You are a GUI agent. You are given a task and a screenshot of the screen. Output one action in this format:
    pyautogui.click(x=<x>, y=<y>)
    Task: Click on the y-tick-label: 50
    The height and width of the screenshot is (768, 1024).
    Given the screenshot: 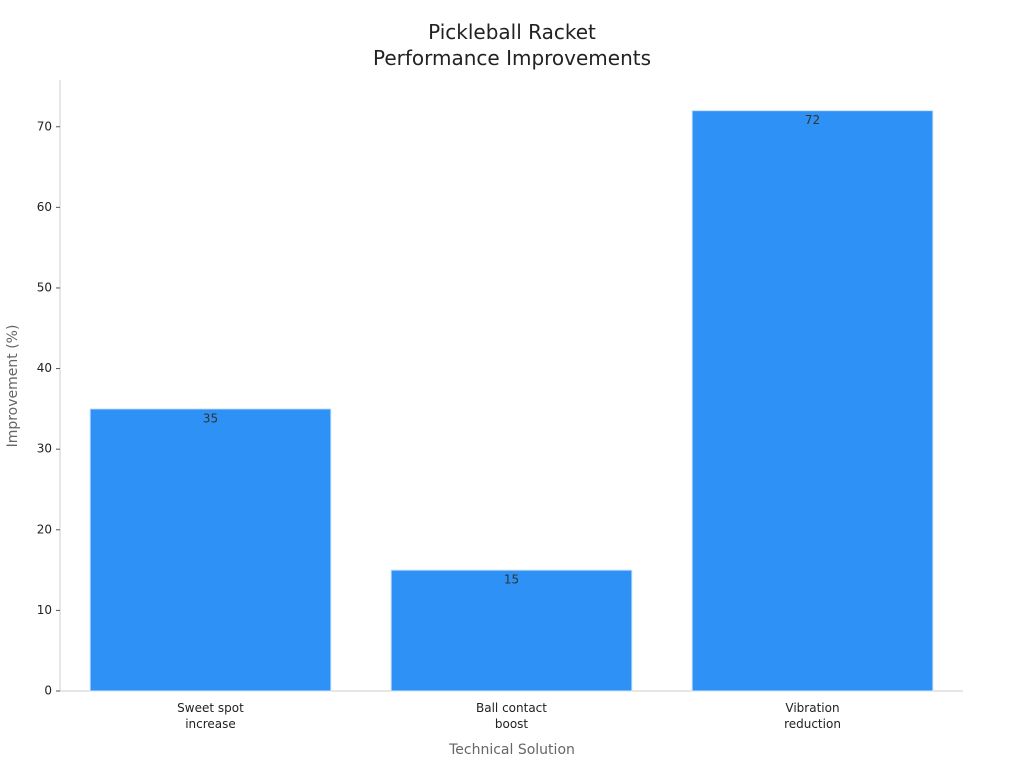 What is the action you would take?
    pyautogui.click(x=44, y=287)
    